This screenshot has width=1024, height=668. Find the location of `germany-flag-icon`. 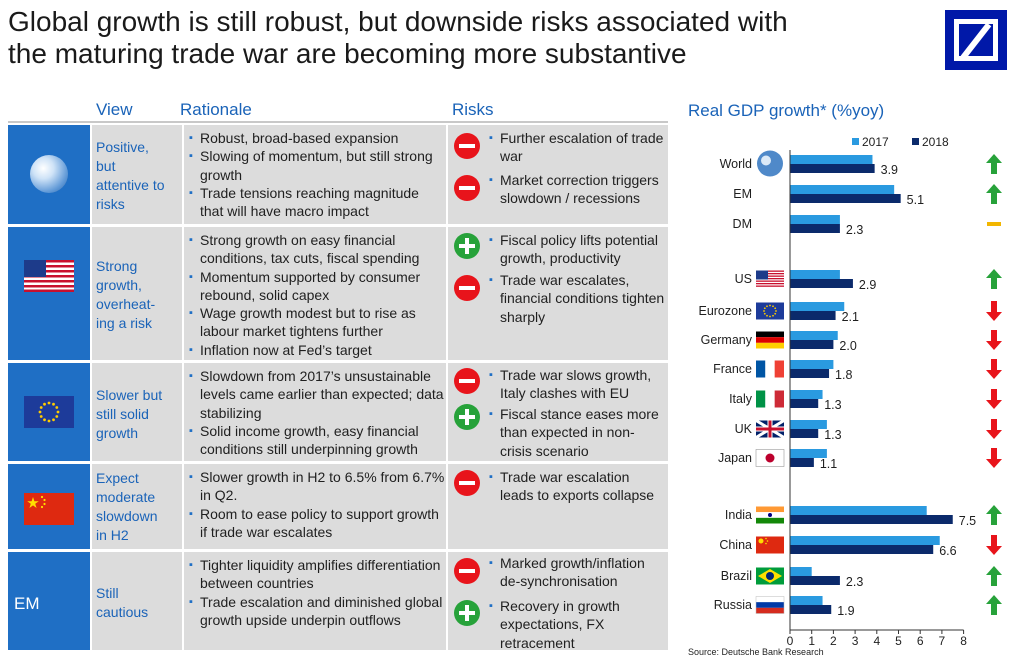

germany-flag-icon is located at coordinates (770, 340).